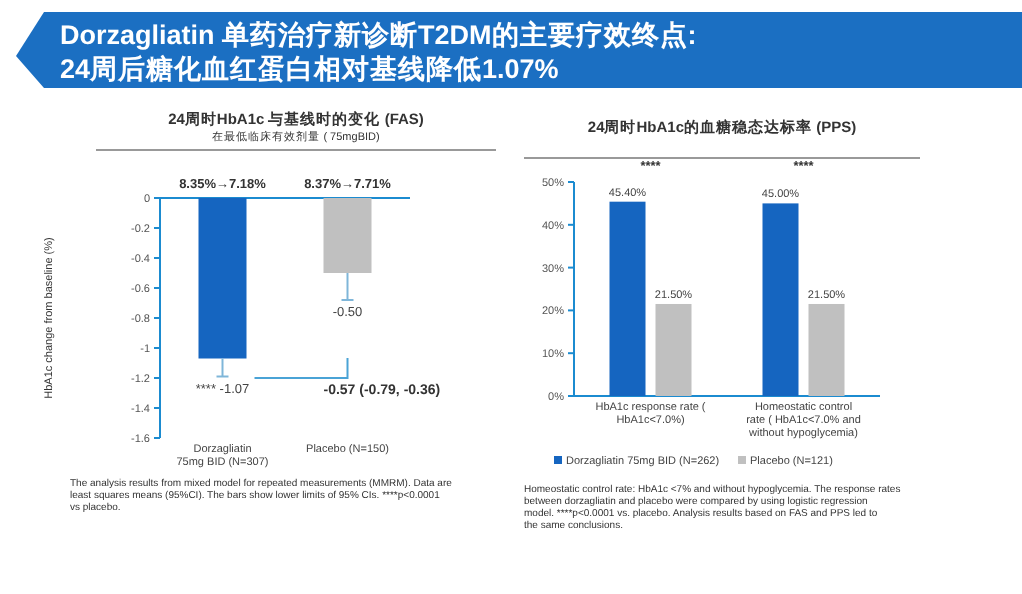 This screenshot has height=594, width=1022. I want to click on text: Dorzagliatin 单药治疗新诊断T2DM的主要疗效终点:, so click(378, 34).